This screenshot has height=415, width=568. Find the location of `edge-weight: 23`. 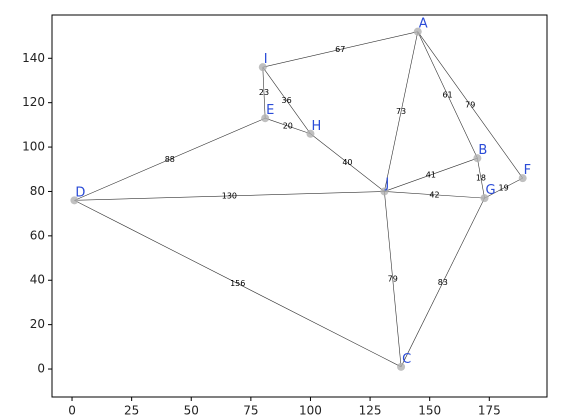

edge-weight: 23 is located at coordinates (264, 92).